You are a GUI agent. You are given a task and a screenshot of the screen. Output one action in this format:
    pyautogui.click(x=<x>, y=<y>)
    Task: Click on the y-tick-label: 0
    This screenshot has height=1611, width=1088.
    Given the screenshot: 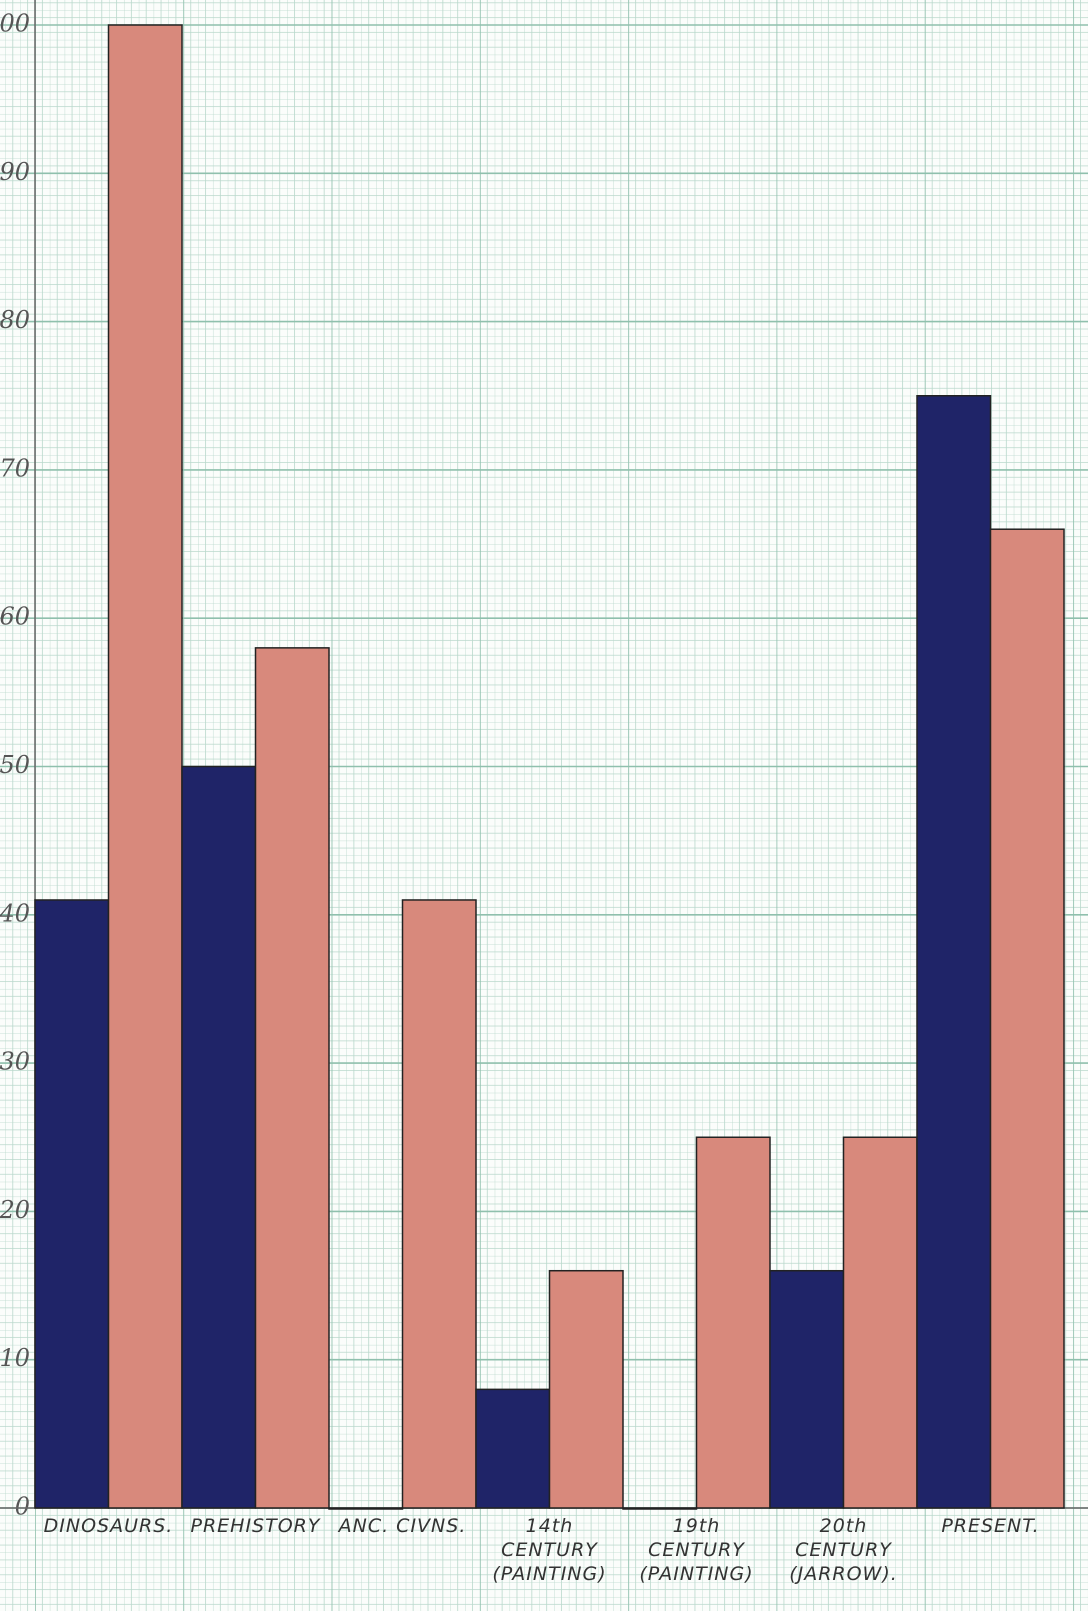 What is the action you would take?
    pyautogui.click(x=22, y=1507)
    